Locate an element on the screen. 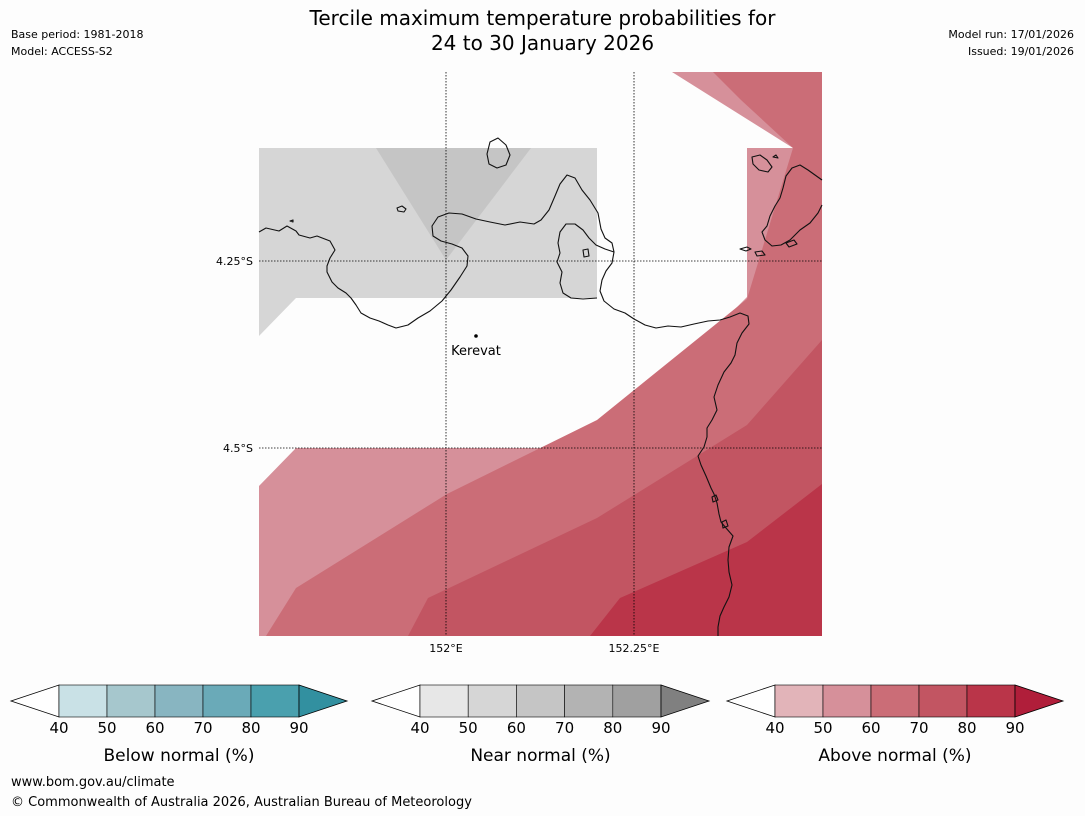 The image size is (1085, 816). gazelle-peninsula-lobe is located at coordinates (585, 261).